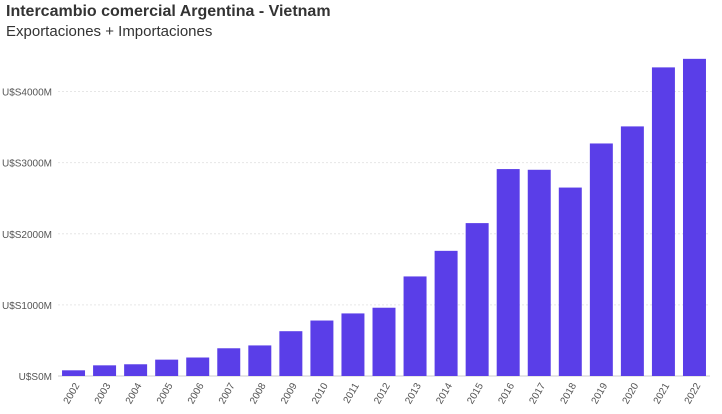  What do you see at coordinates (506, 393) in the screenshot?
I see `x-tick-label: 2016` at bounding box center [506, 393].